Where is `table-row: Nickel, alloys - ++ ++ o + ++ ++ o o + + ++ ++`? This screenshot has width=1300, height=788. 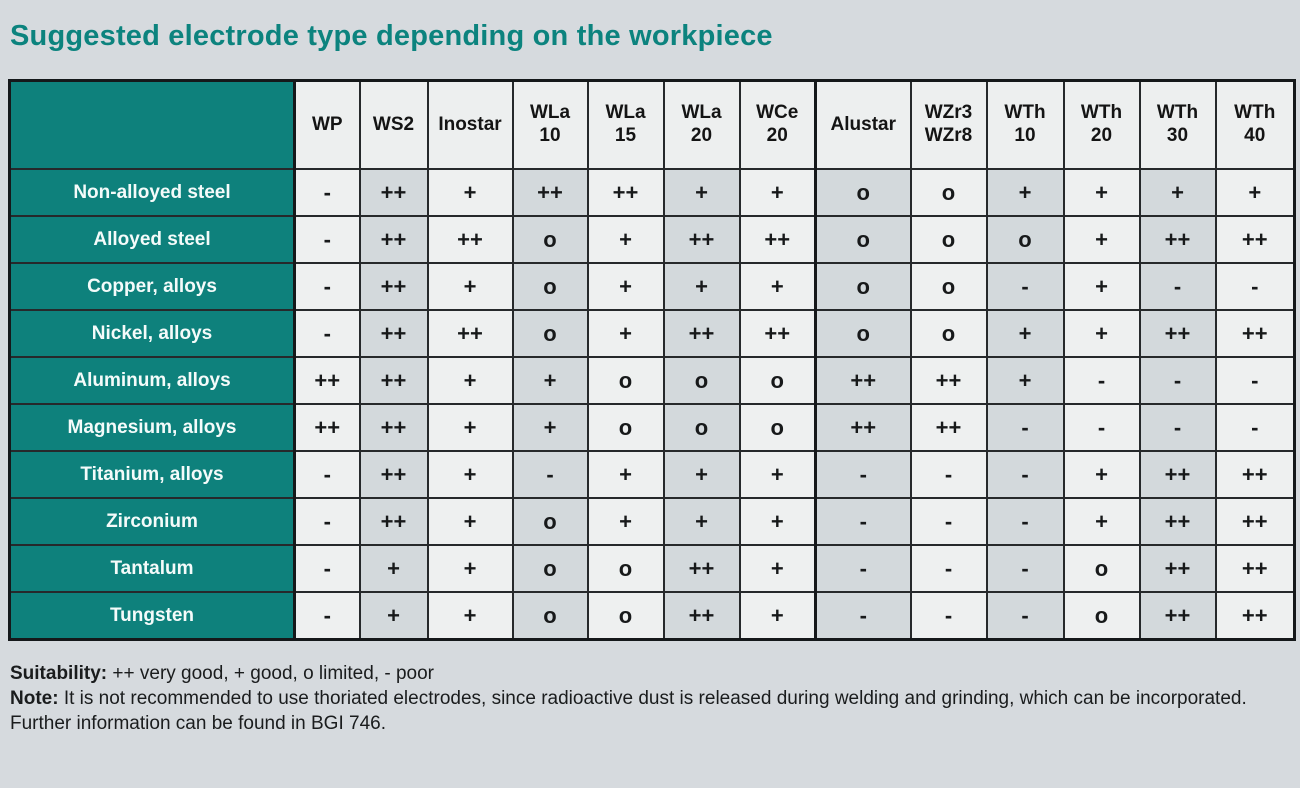 table-row: Nickel, alloys - ++ ++ o + ++ ++ o o + + ++ ++ is located at coordinates (652, 333).